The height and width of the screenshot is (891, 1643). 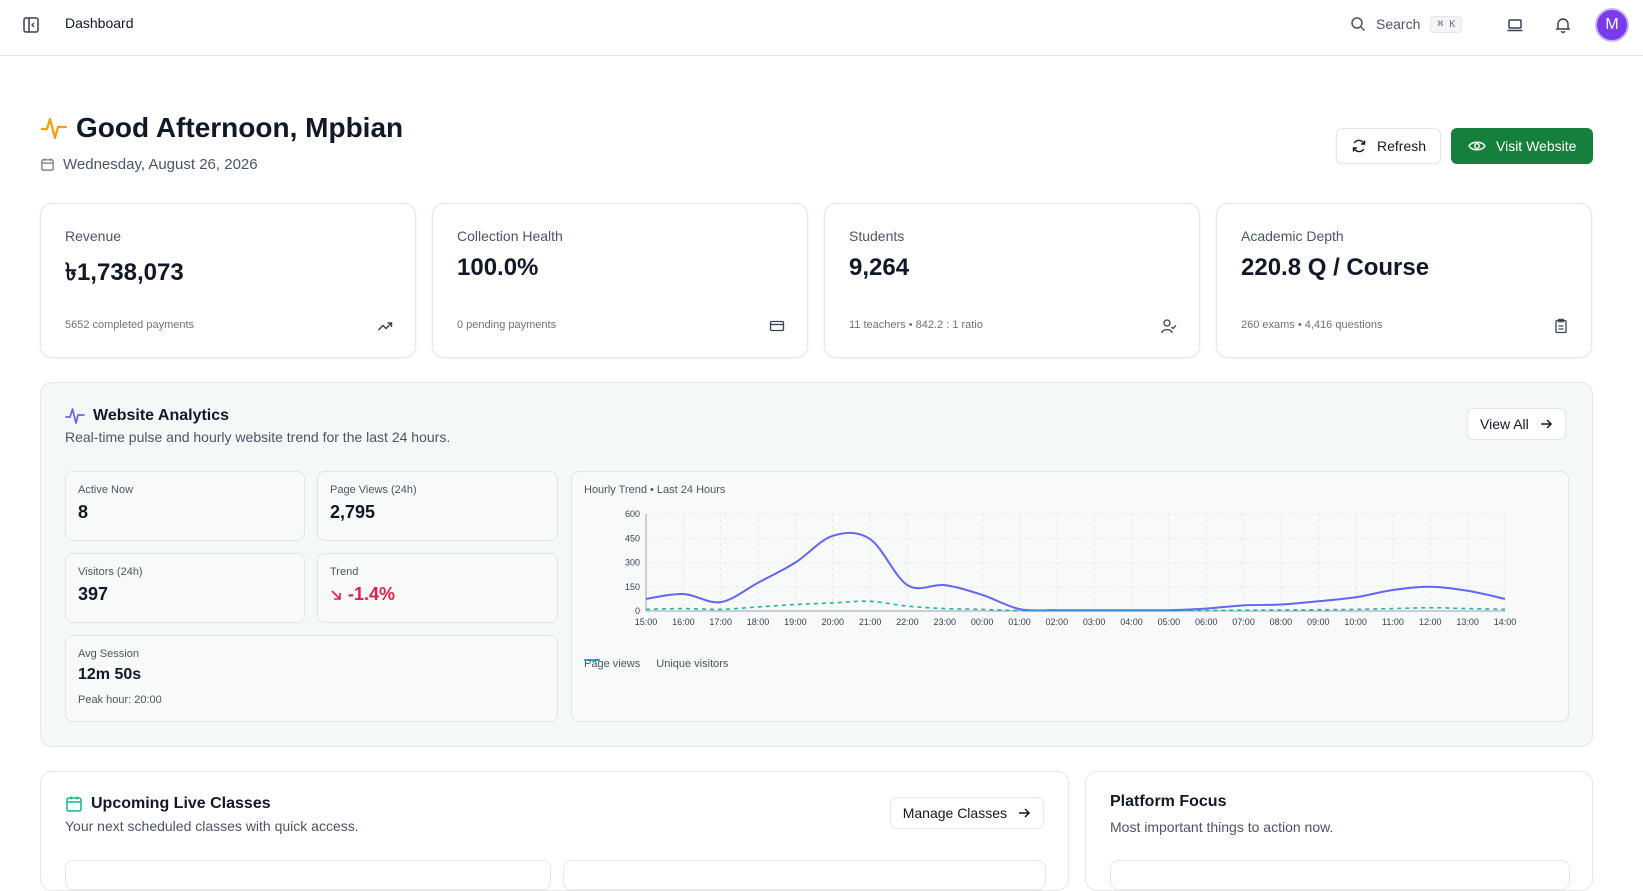 I want to click on credit-card-icon, so click(x=777, y=326).